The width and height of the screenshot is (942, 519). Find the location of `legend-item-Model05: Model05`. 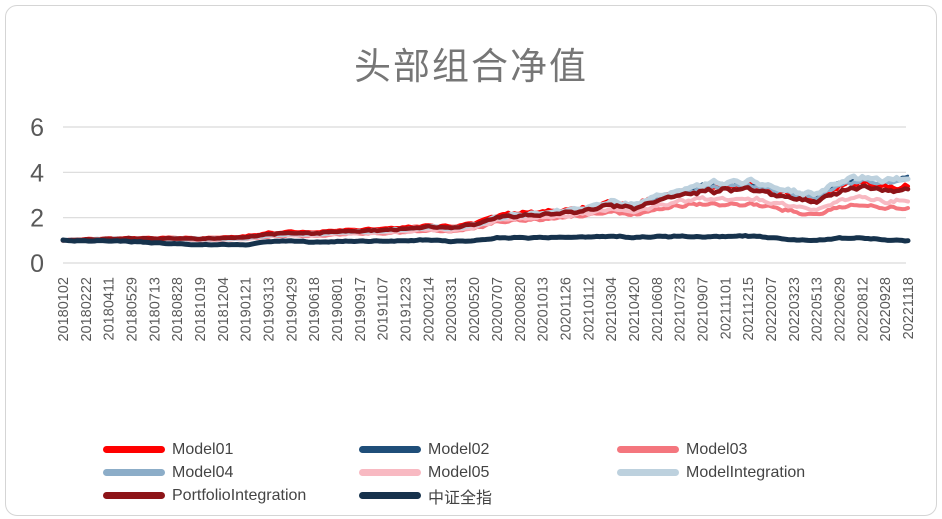

legend-item-Model05: Model05 is located at coordinates (488, 473).